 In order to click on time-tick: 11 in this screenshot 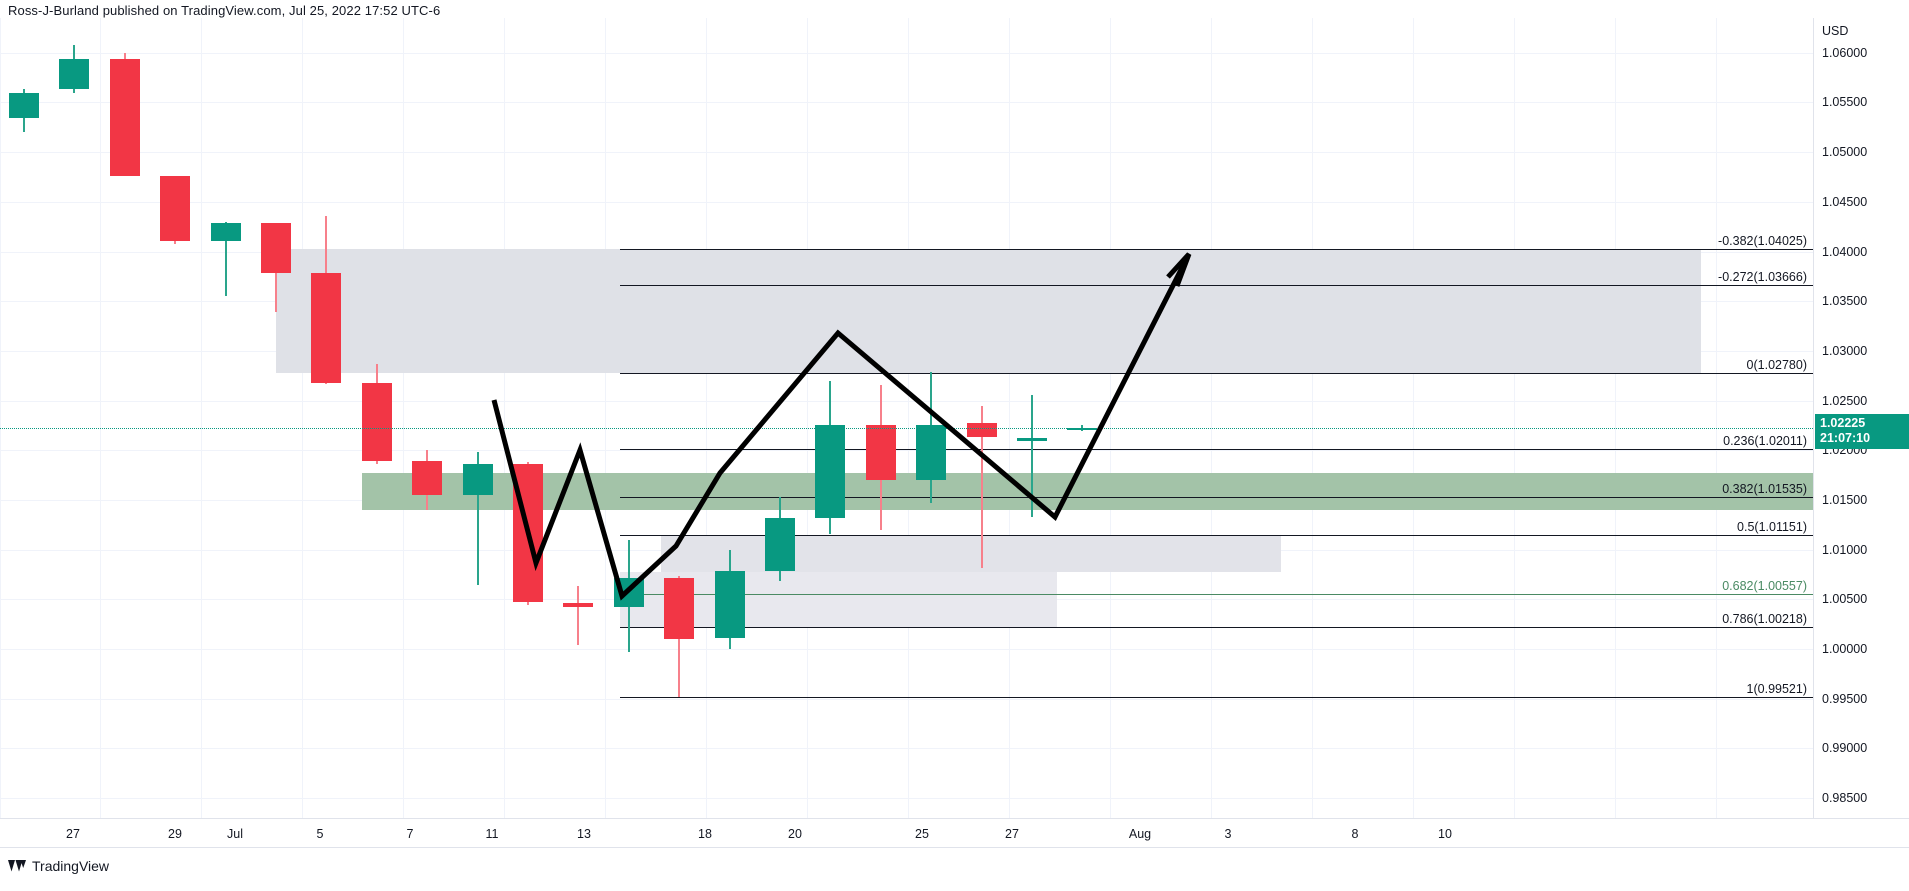, I will do `click(492, 834)`.